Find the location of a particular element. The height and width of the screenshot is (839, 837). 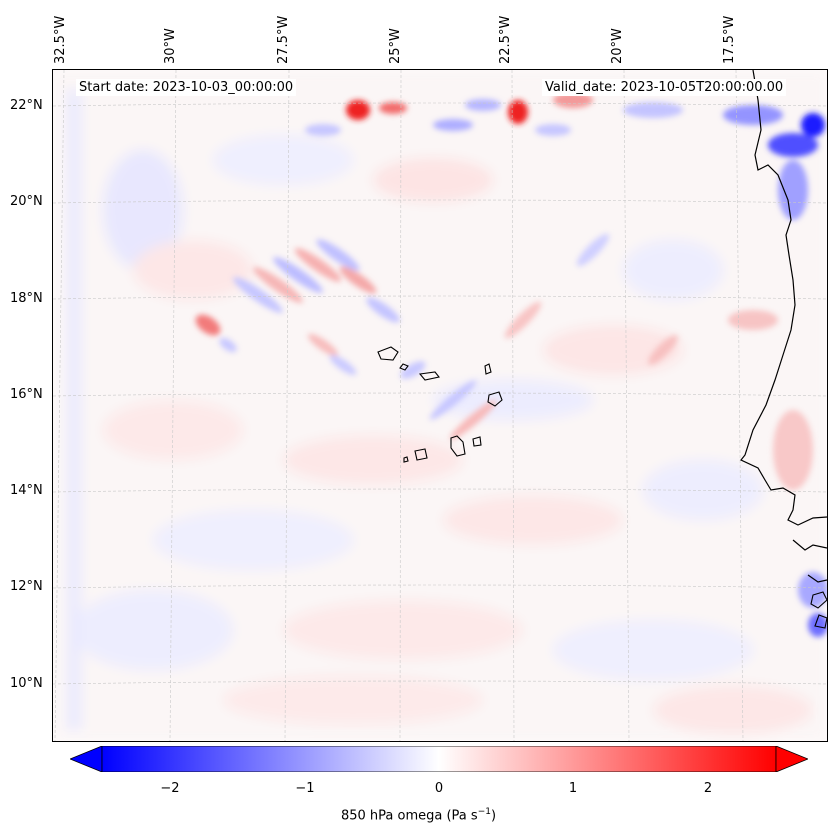

colorbar-gradient is located at coordinates (439, 759).